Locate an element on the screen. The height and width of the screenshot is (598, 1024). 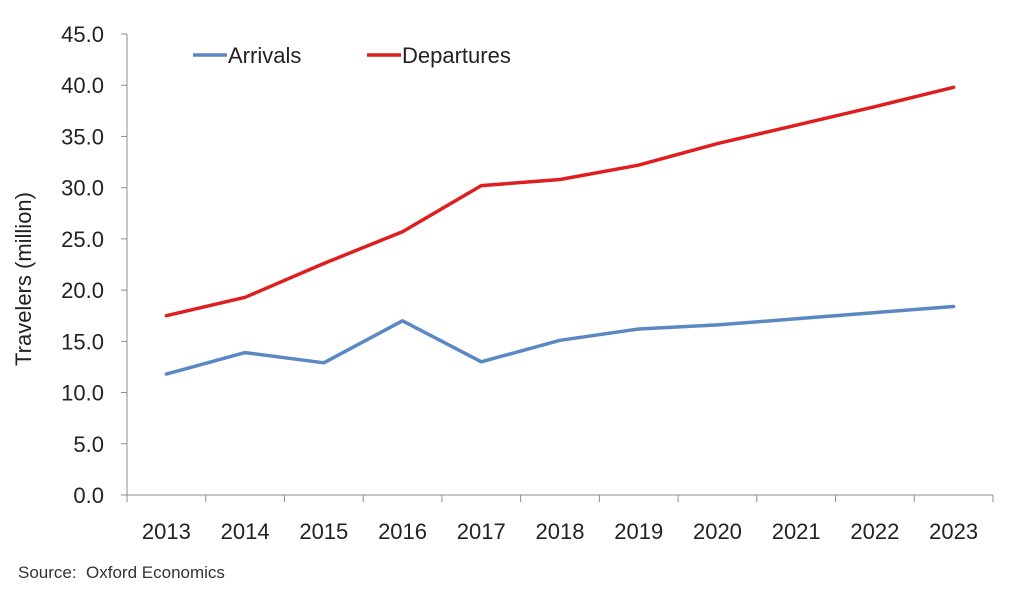
y-axis-title: Travelers (million) is located at coordinates (23, 279).